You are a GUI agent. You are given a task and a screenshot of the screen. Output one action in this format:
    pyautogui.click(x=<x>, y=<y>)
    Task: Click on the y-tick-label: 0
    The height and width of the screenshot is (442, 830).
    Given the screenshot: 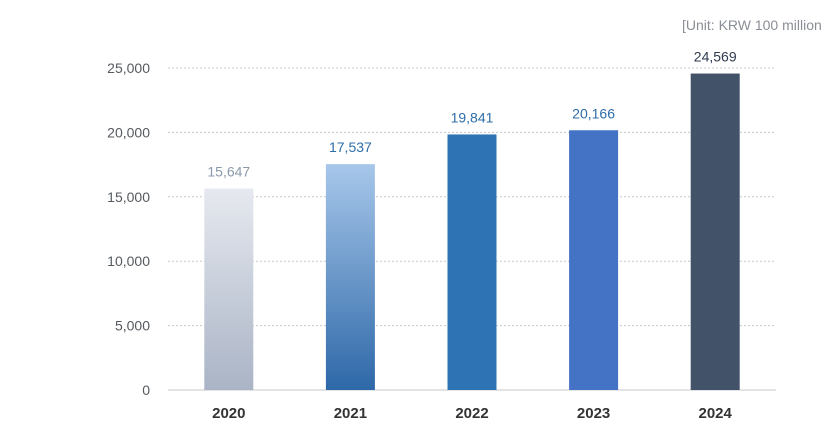 What is the action you would take?
    pyautogui.click(x=146, y=390)
    